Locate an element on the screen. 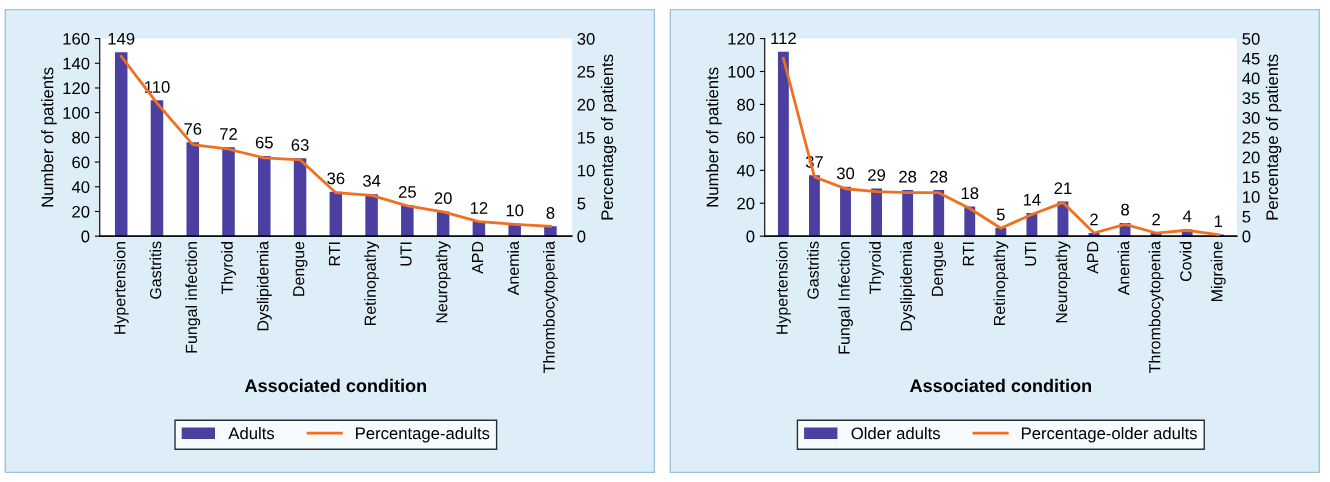  y-tick-label: 140 is located at coordinates (76, 63).